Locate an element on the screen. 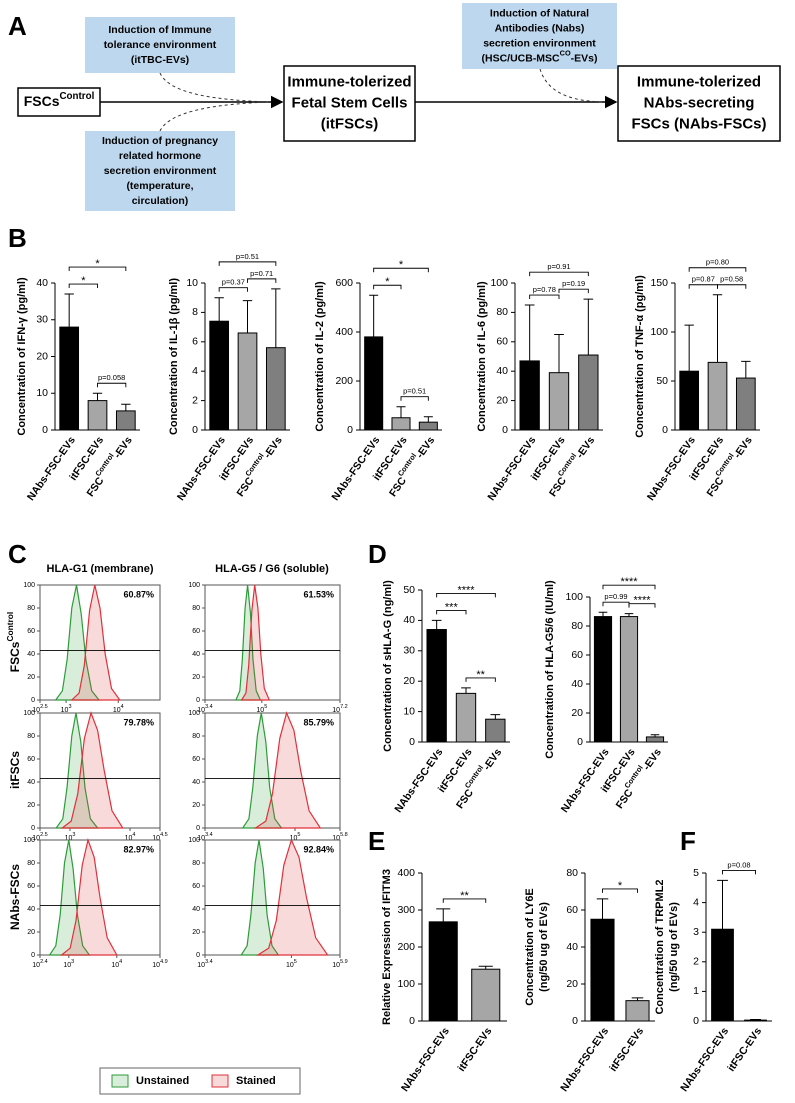 The image size is (795, 1103). x-tick-exponent: 3 is located at coordinates (72, 962).